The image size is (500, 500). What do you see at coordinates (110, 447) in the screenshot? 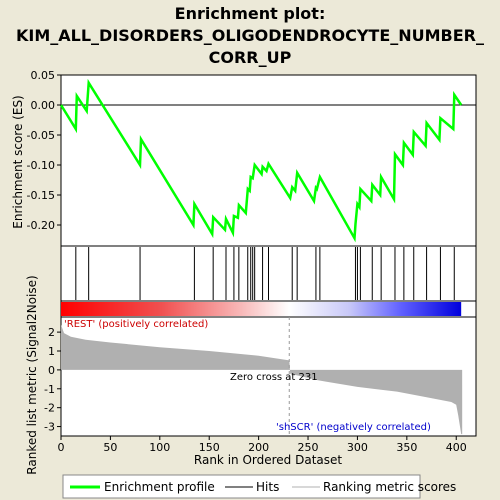
I see `xtick-label-1: 50` at bounding box center [110, 447].